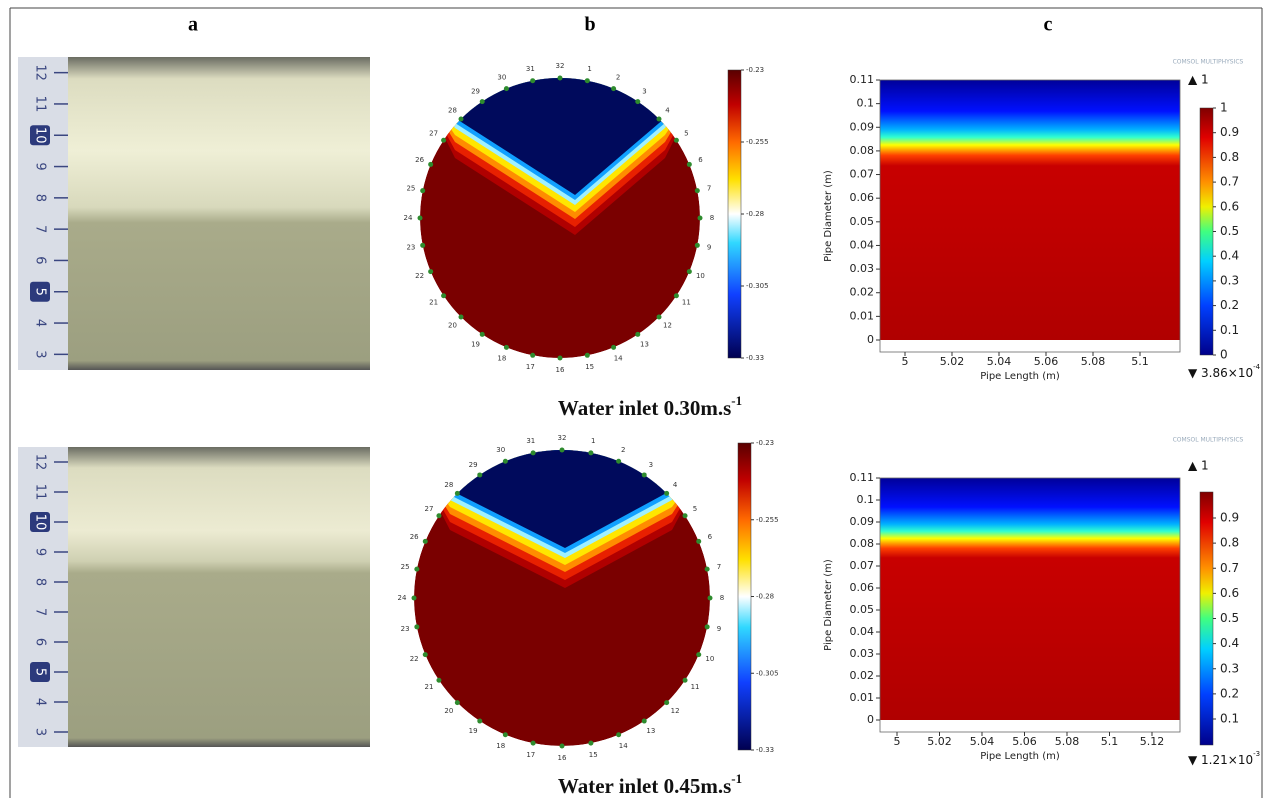 Image resolution: width=1270 pixels, height=798 pixels. I want to click on logo: COMSOL MULTIPHYSICS, so click(1208, 62).